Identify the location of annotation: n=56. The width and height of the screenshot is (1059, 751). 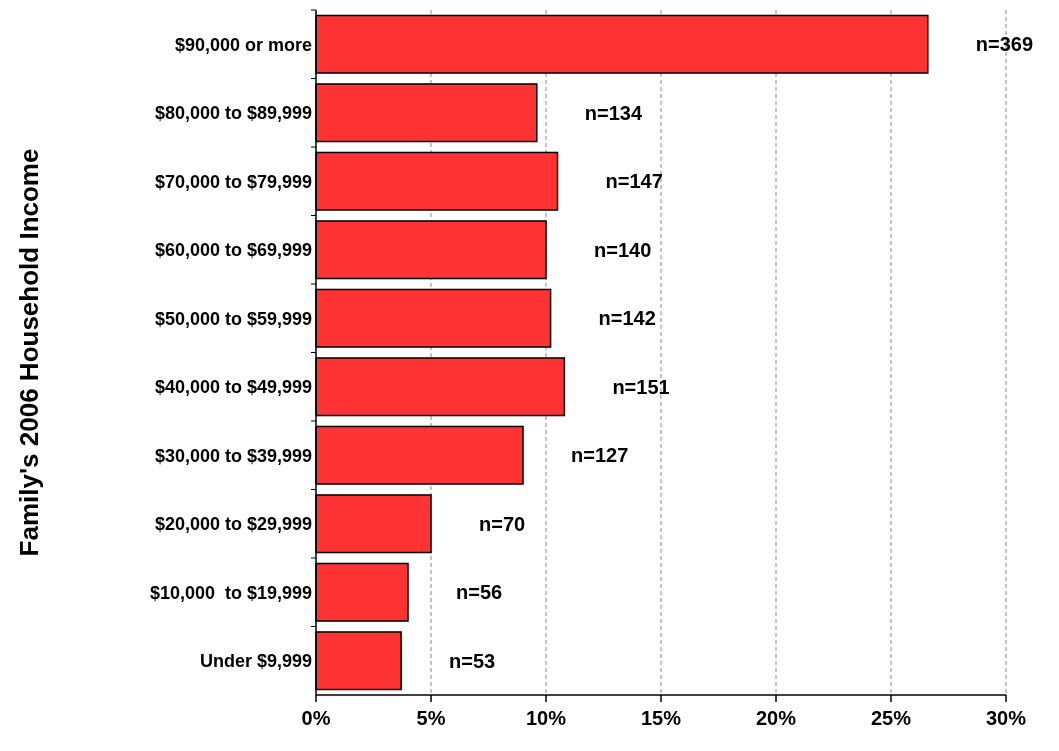
(479, 592).